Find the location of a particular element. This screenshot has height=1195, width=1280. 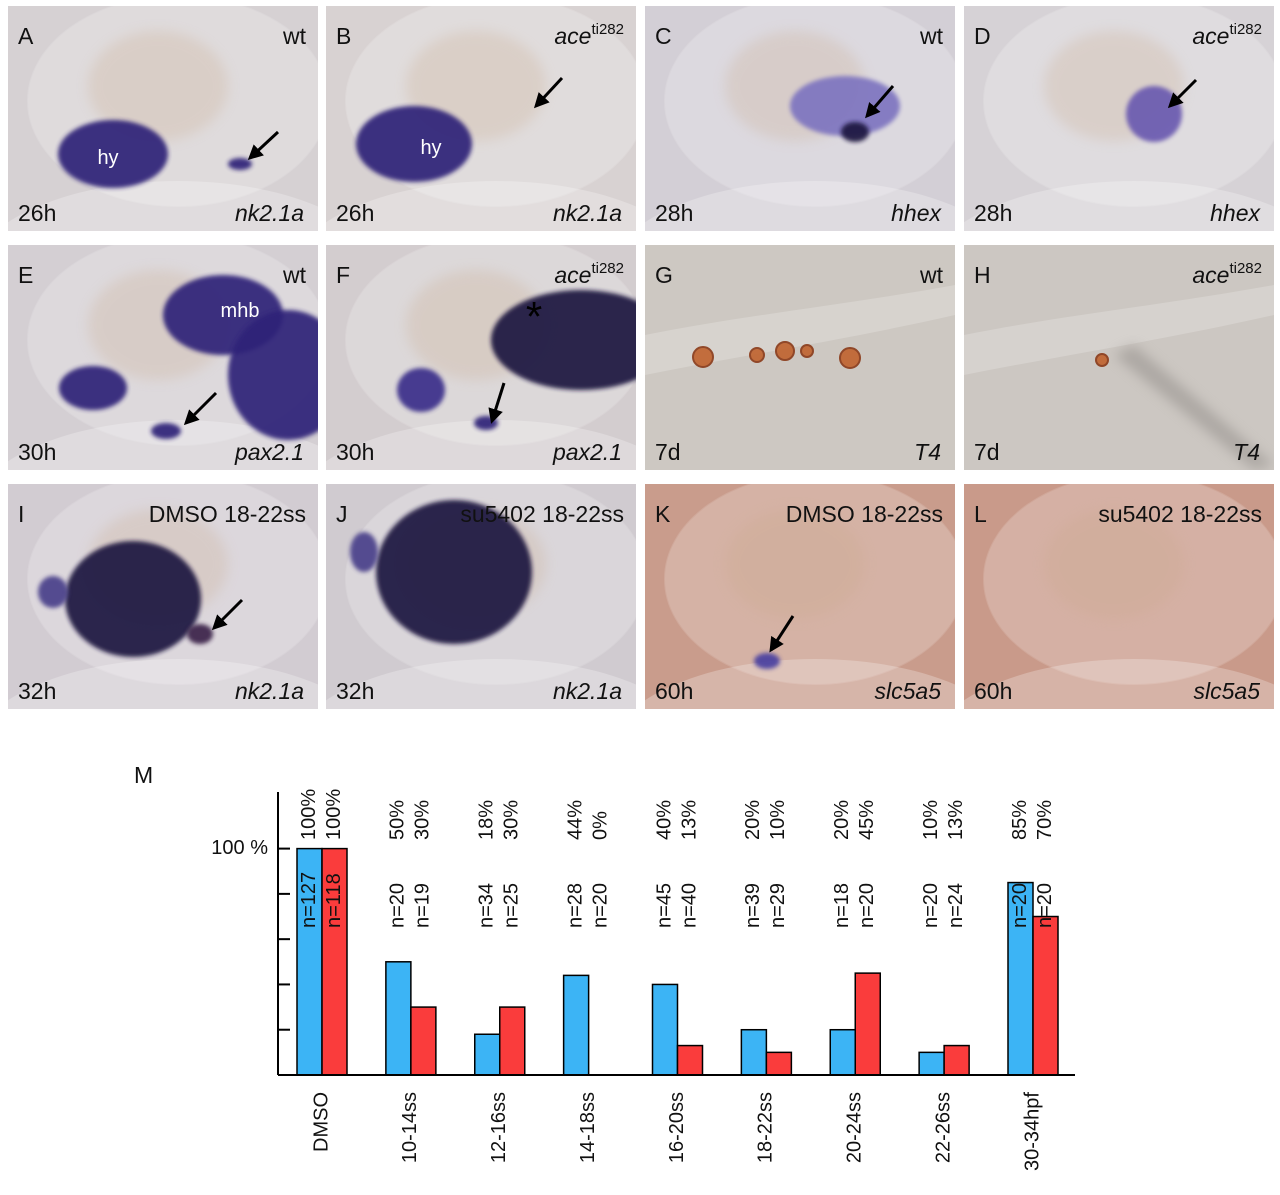

n-label: n=40 is located at coordinates (689, 905).